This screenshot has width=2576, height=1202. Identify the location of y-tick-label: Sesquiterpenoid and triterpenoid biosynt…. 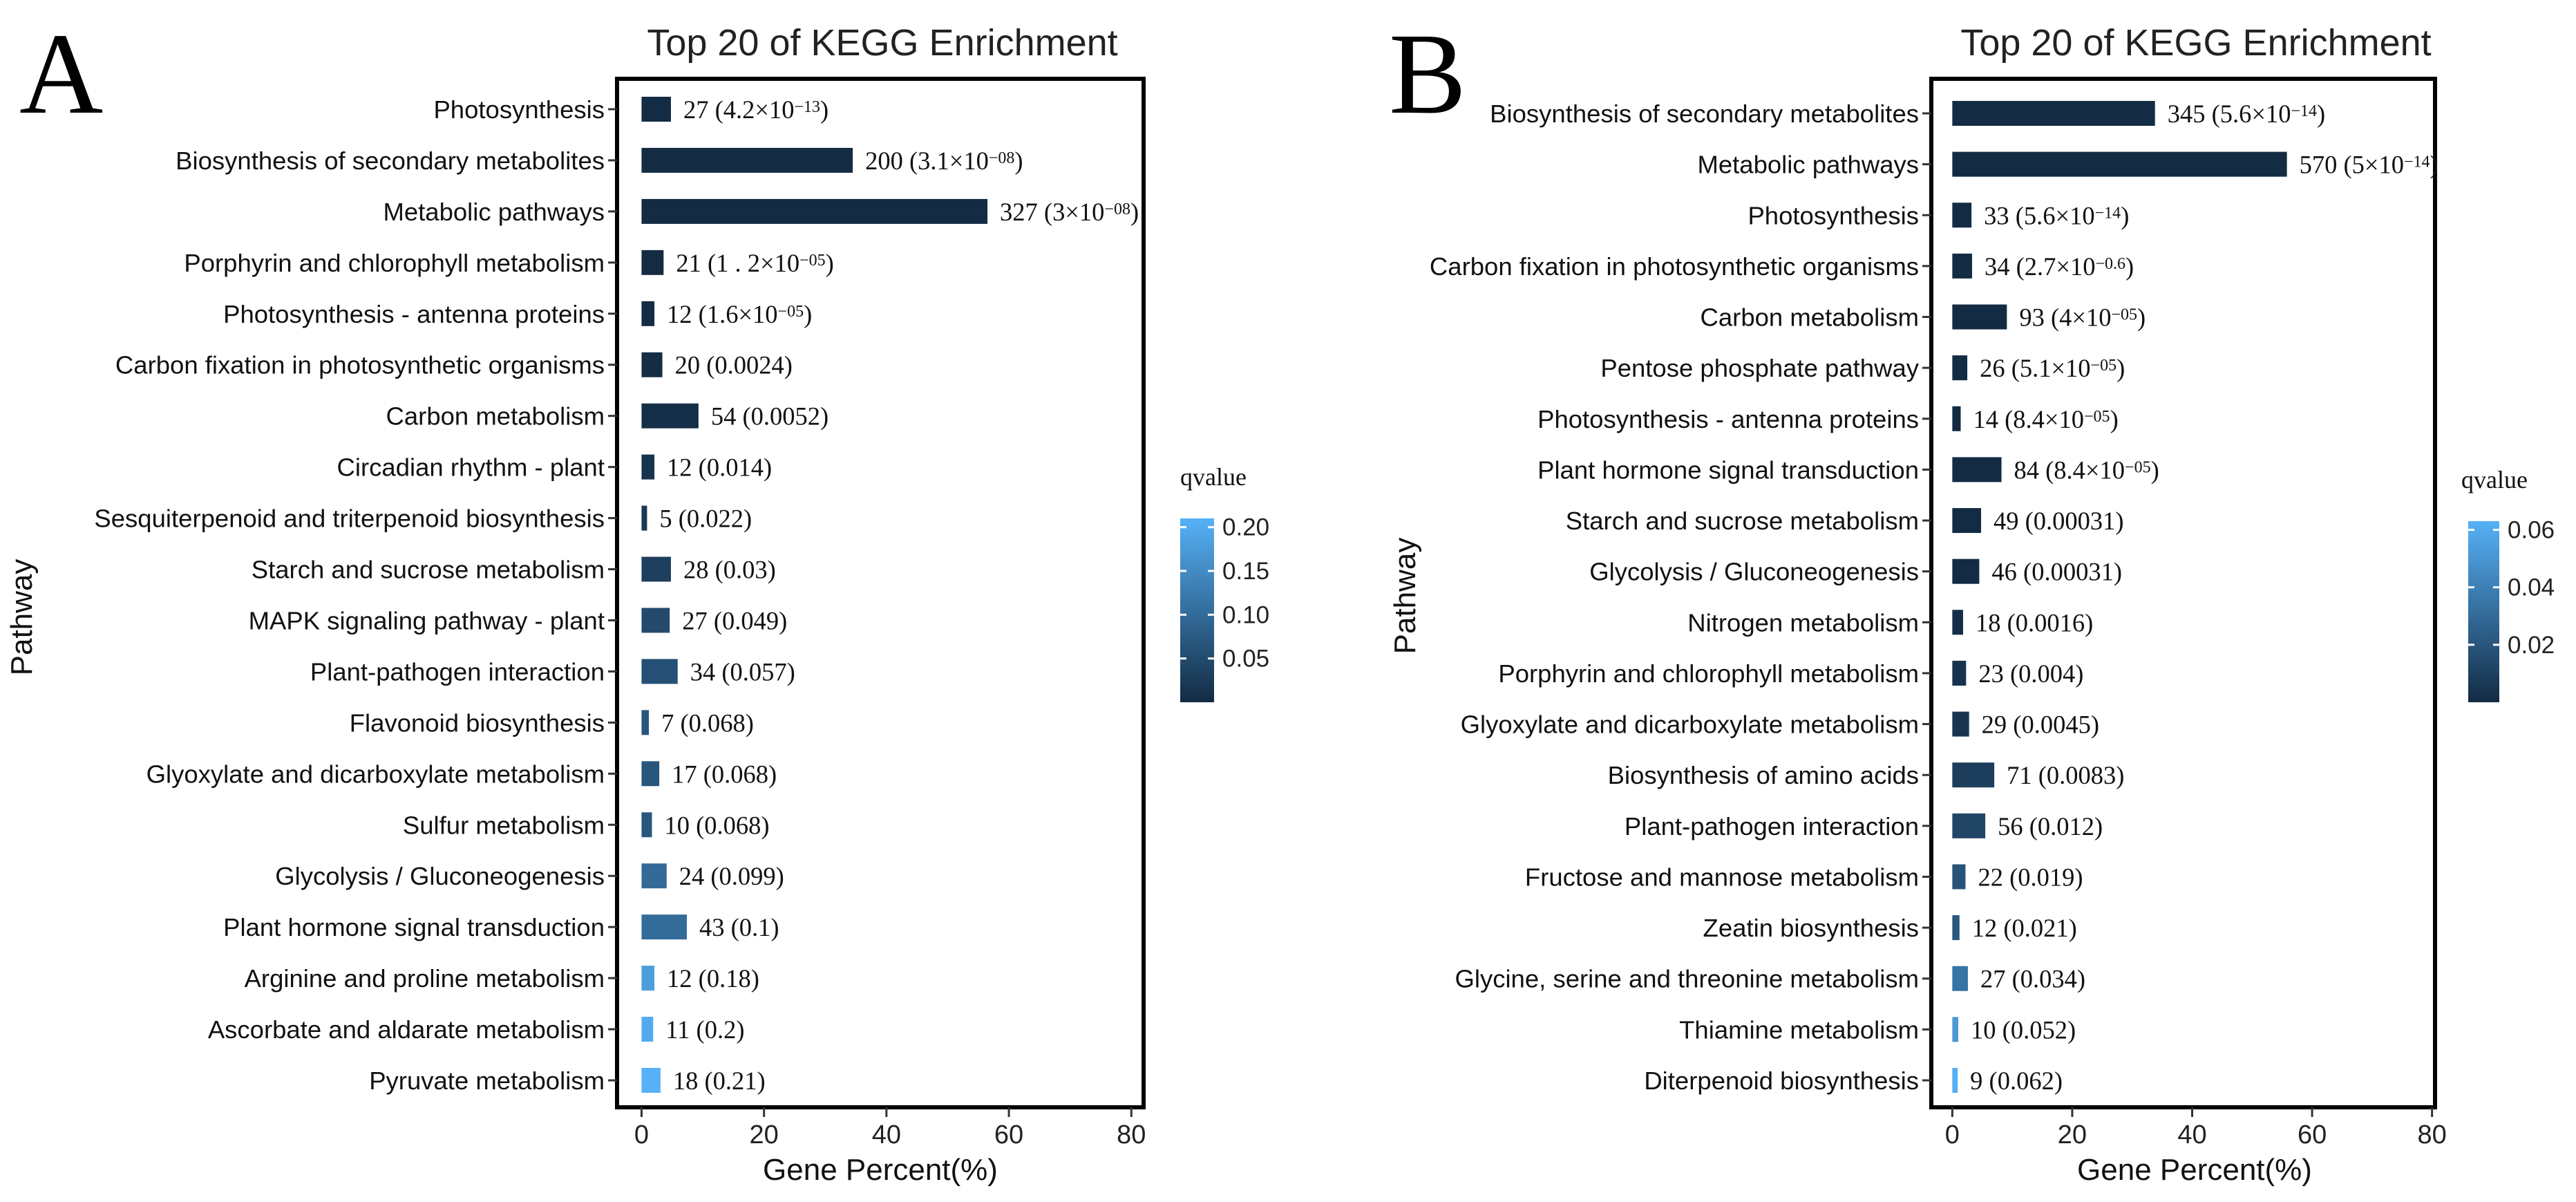
(349, 519).